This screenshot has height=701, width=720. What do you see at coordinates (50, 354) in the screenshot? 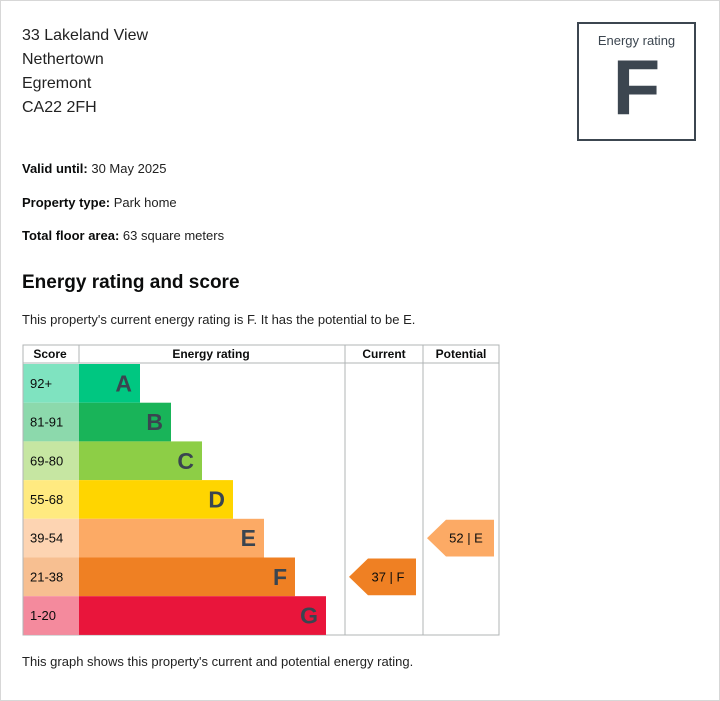
I see `header-score: Score` at bounding box center [50, 354].